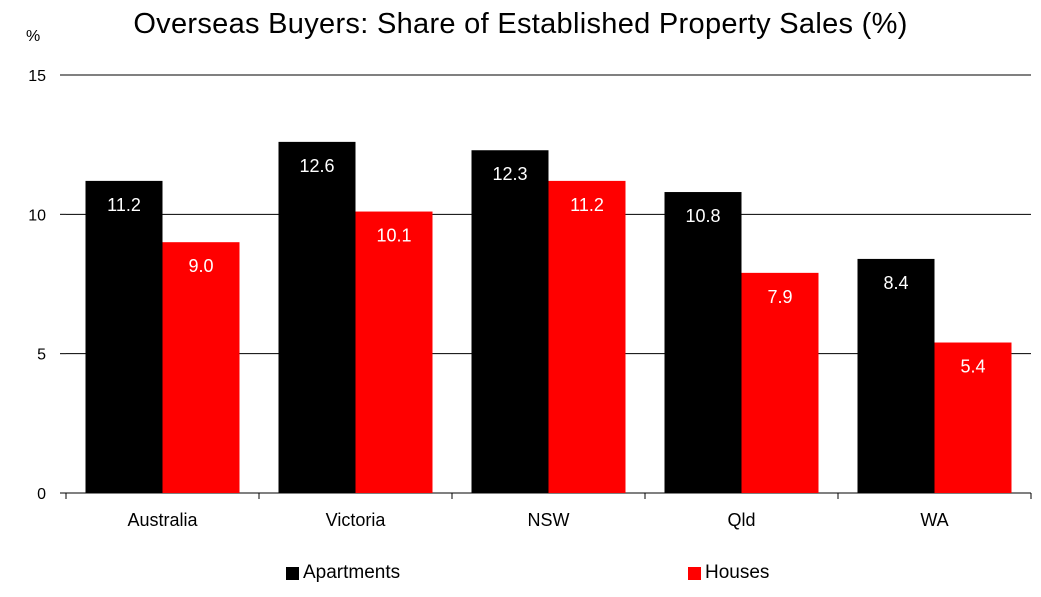  I want to click on data-label: 8.4, so click(895, 283).